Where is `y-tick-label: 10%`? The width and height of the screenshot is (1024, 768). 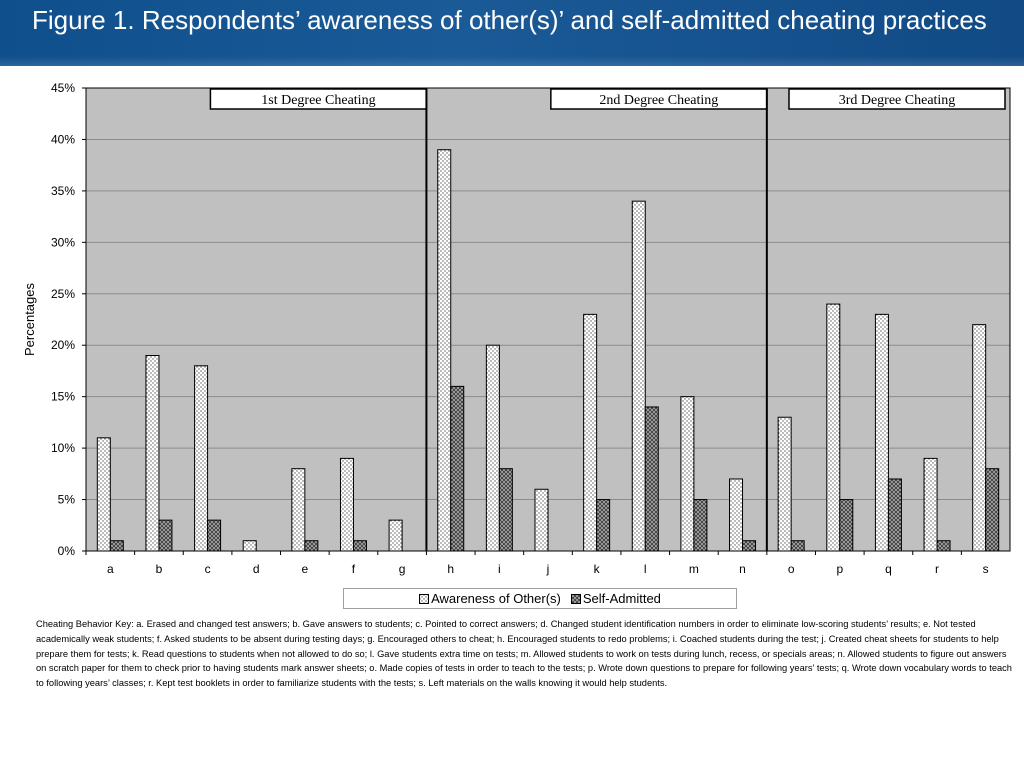 y-tick-label: 10% is located at coordinates (63, 448).